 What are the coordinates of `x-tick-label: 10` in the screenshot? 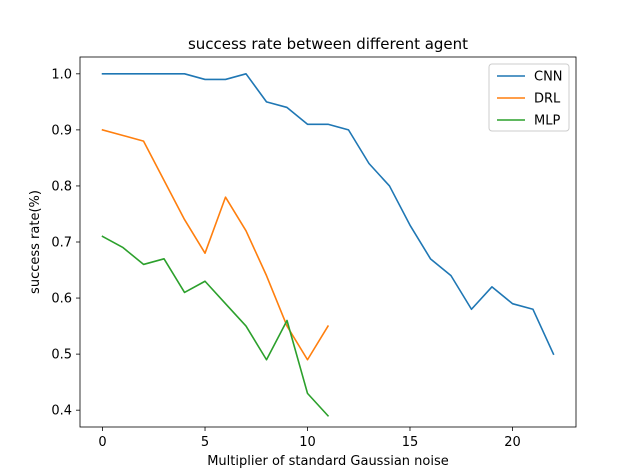 It's located at (307, 442).